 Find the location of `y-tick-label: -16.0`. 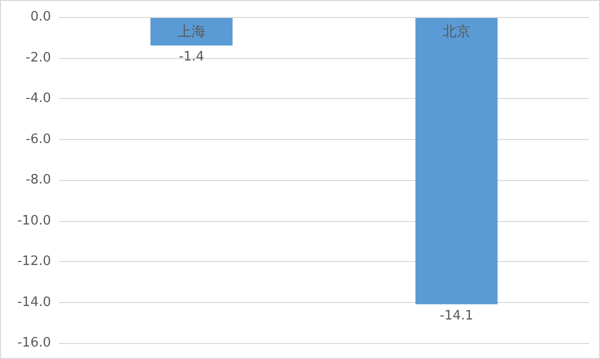

y-tick-label: -16.0 is located at coordinates (34, 343).